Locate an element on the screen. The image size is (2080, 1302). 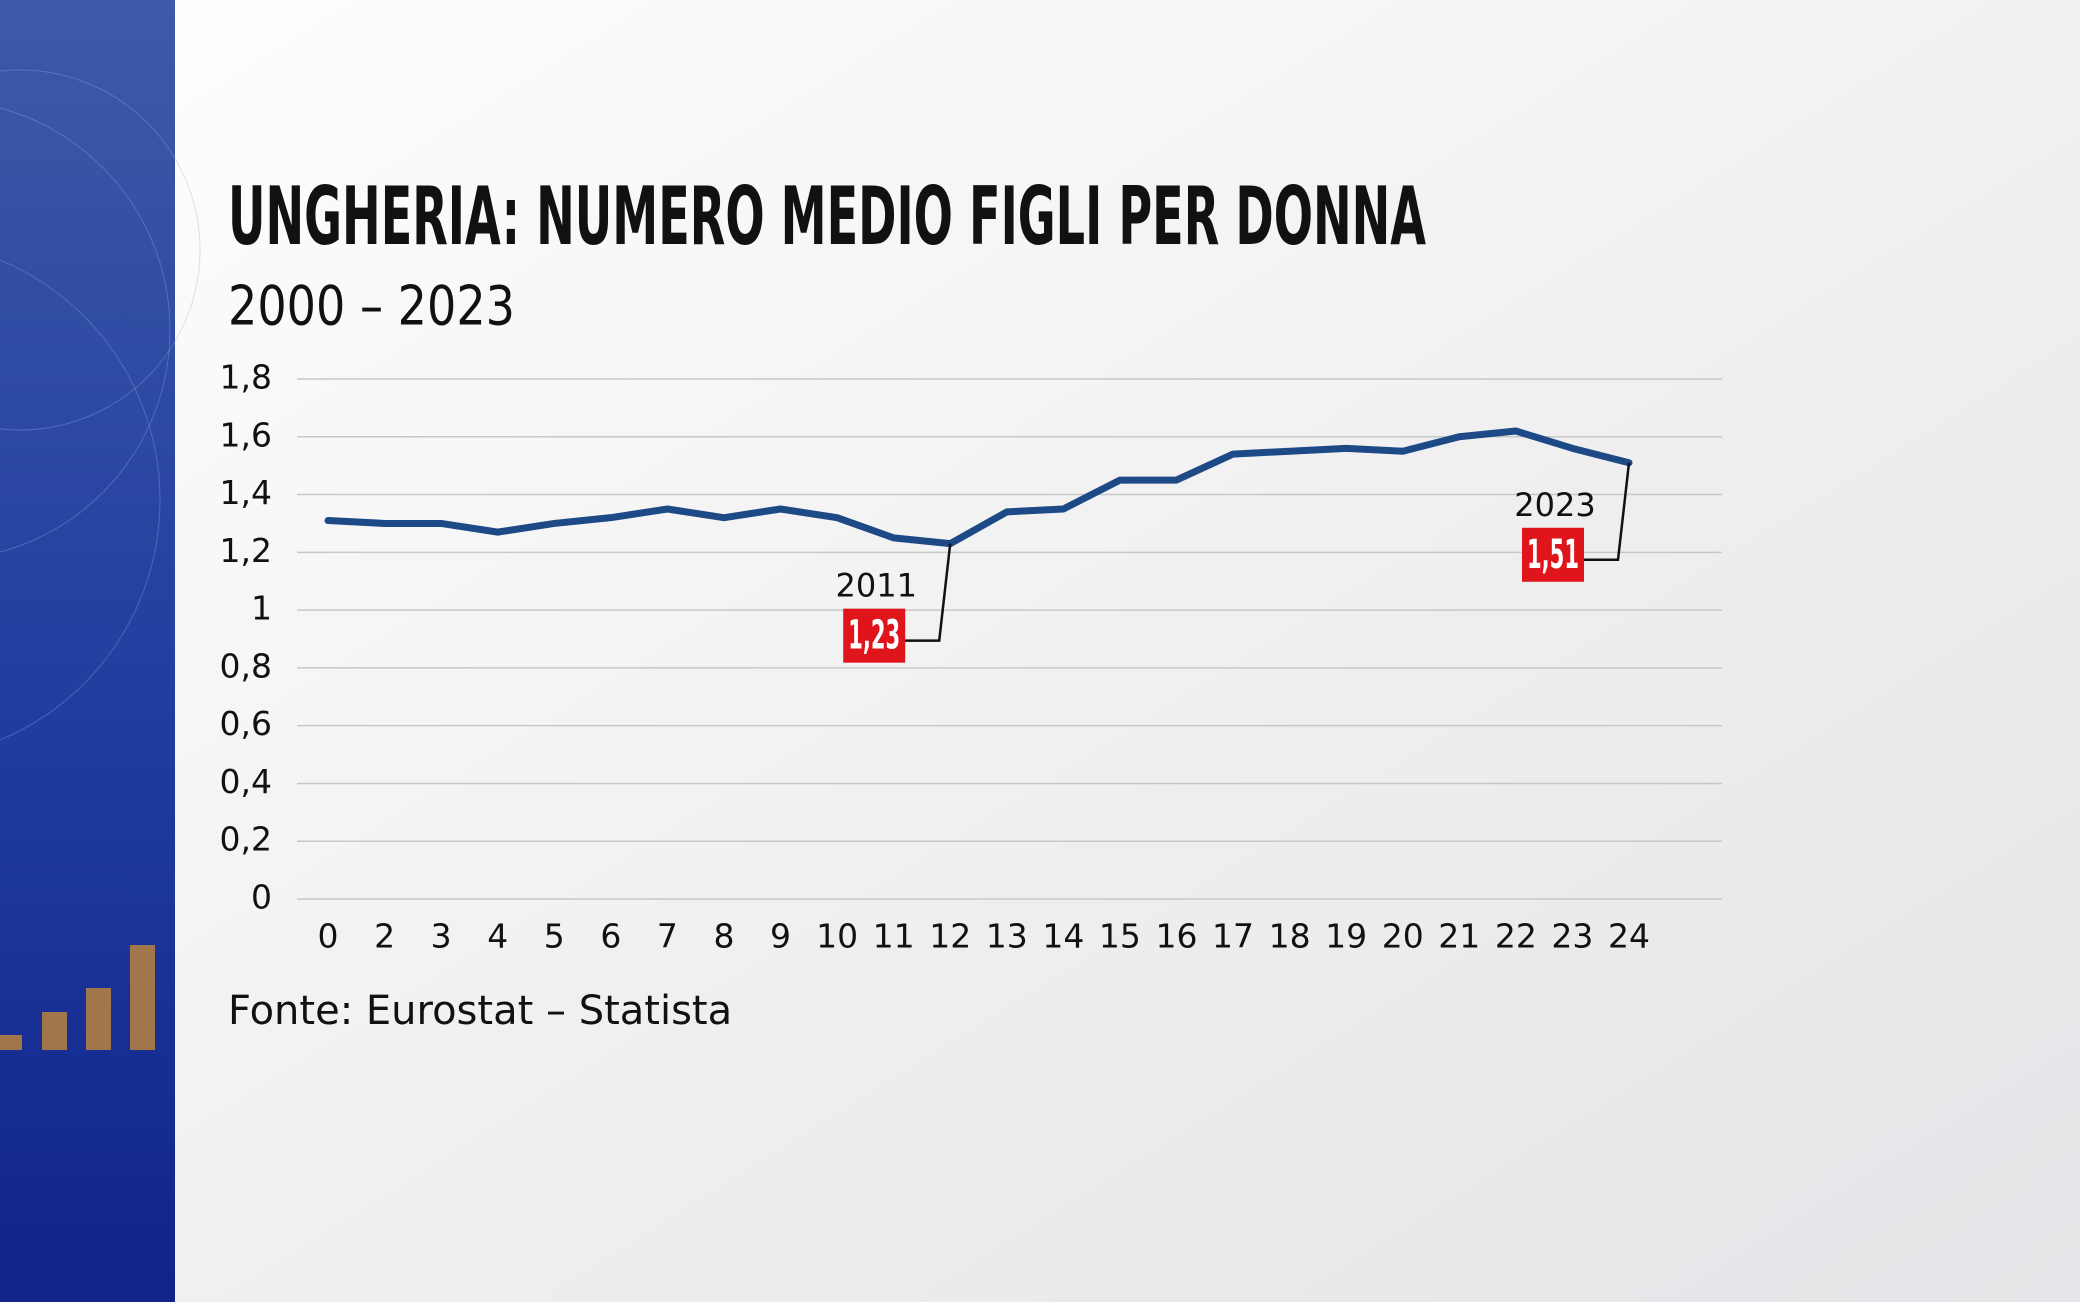
x-tick-label: 3 is located at coordinates (441, 936).